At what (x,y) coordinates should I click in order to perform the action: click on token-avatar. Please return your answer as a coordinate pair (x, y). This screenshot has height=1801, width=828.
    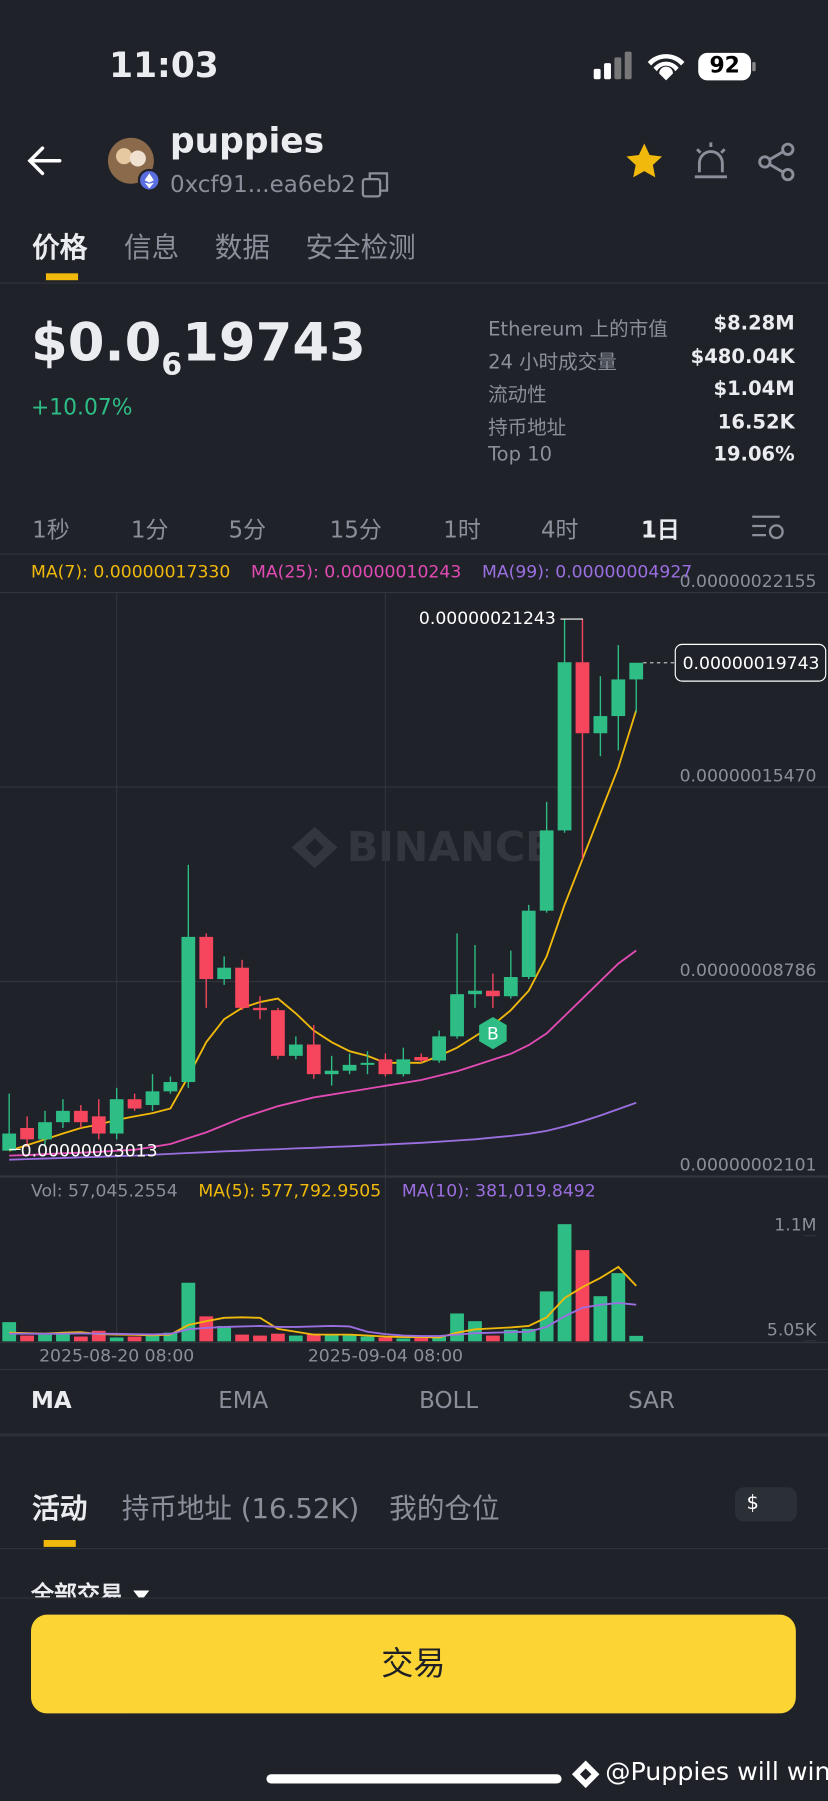
    Looking at the image, I should click on (134, 164).